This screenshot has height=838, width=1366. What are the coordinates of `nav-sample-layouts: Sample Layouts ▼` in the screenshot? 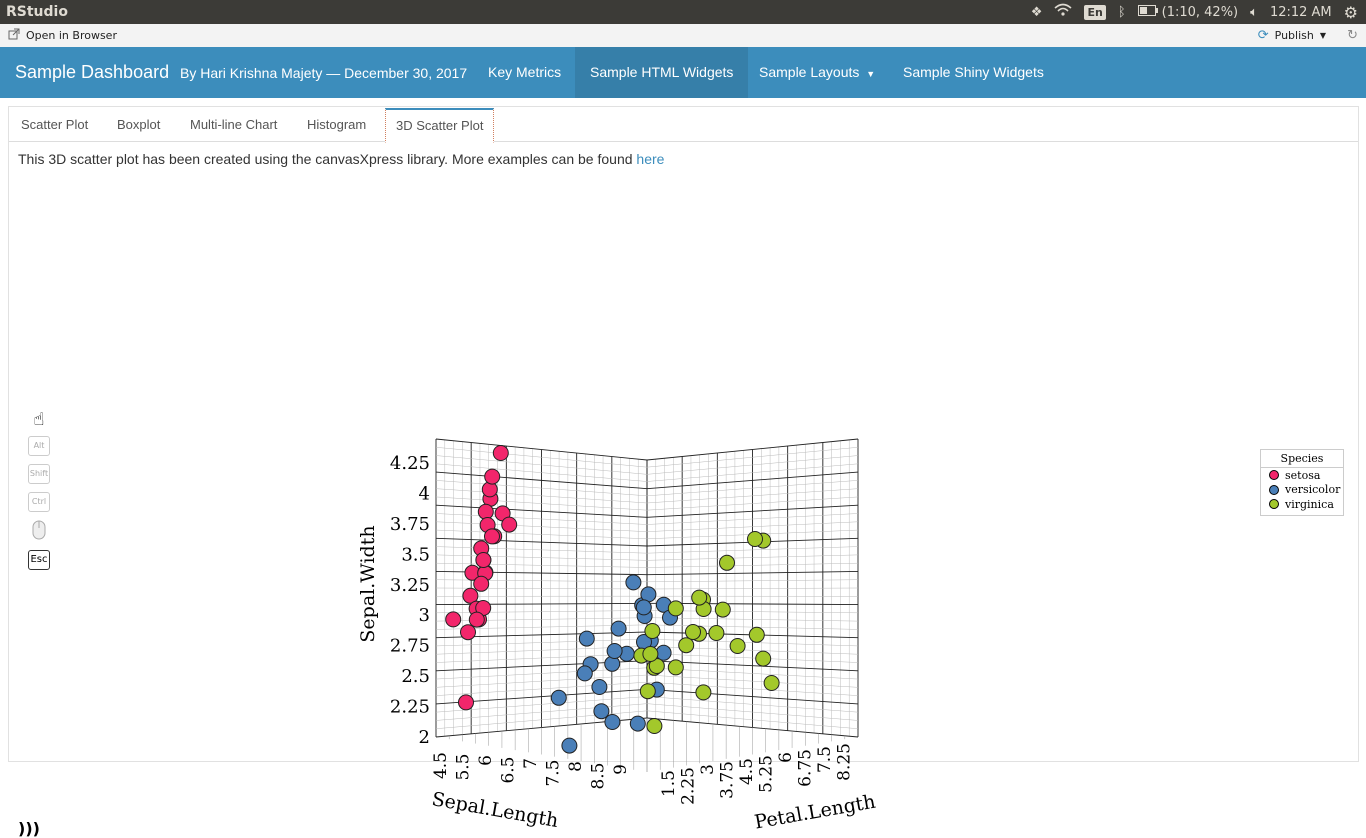 It's located at (817, 72).